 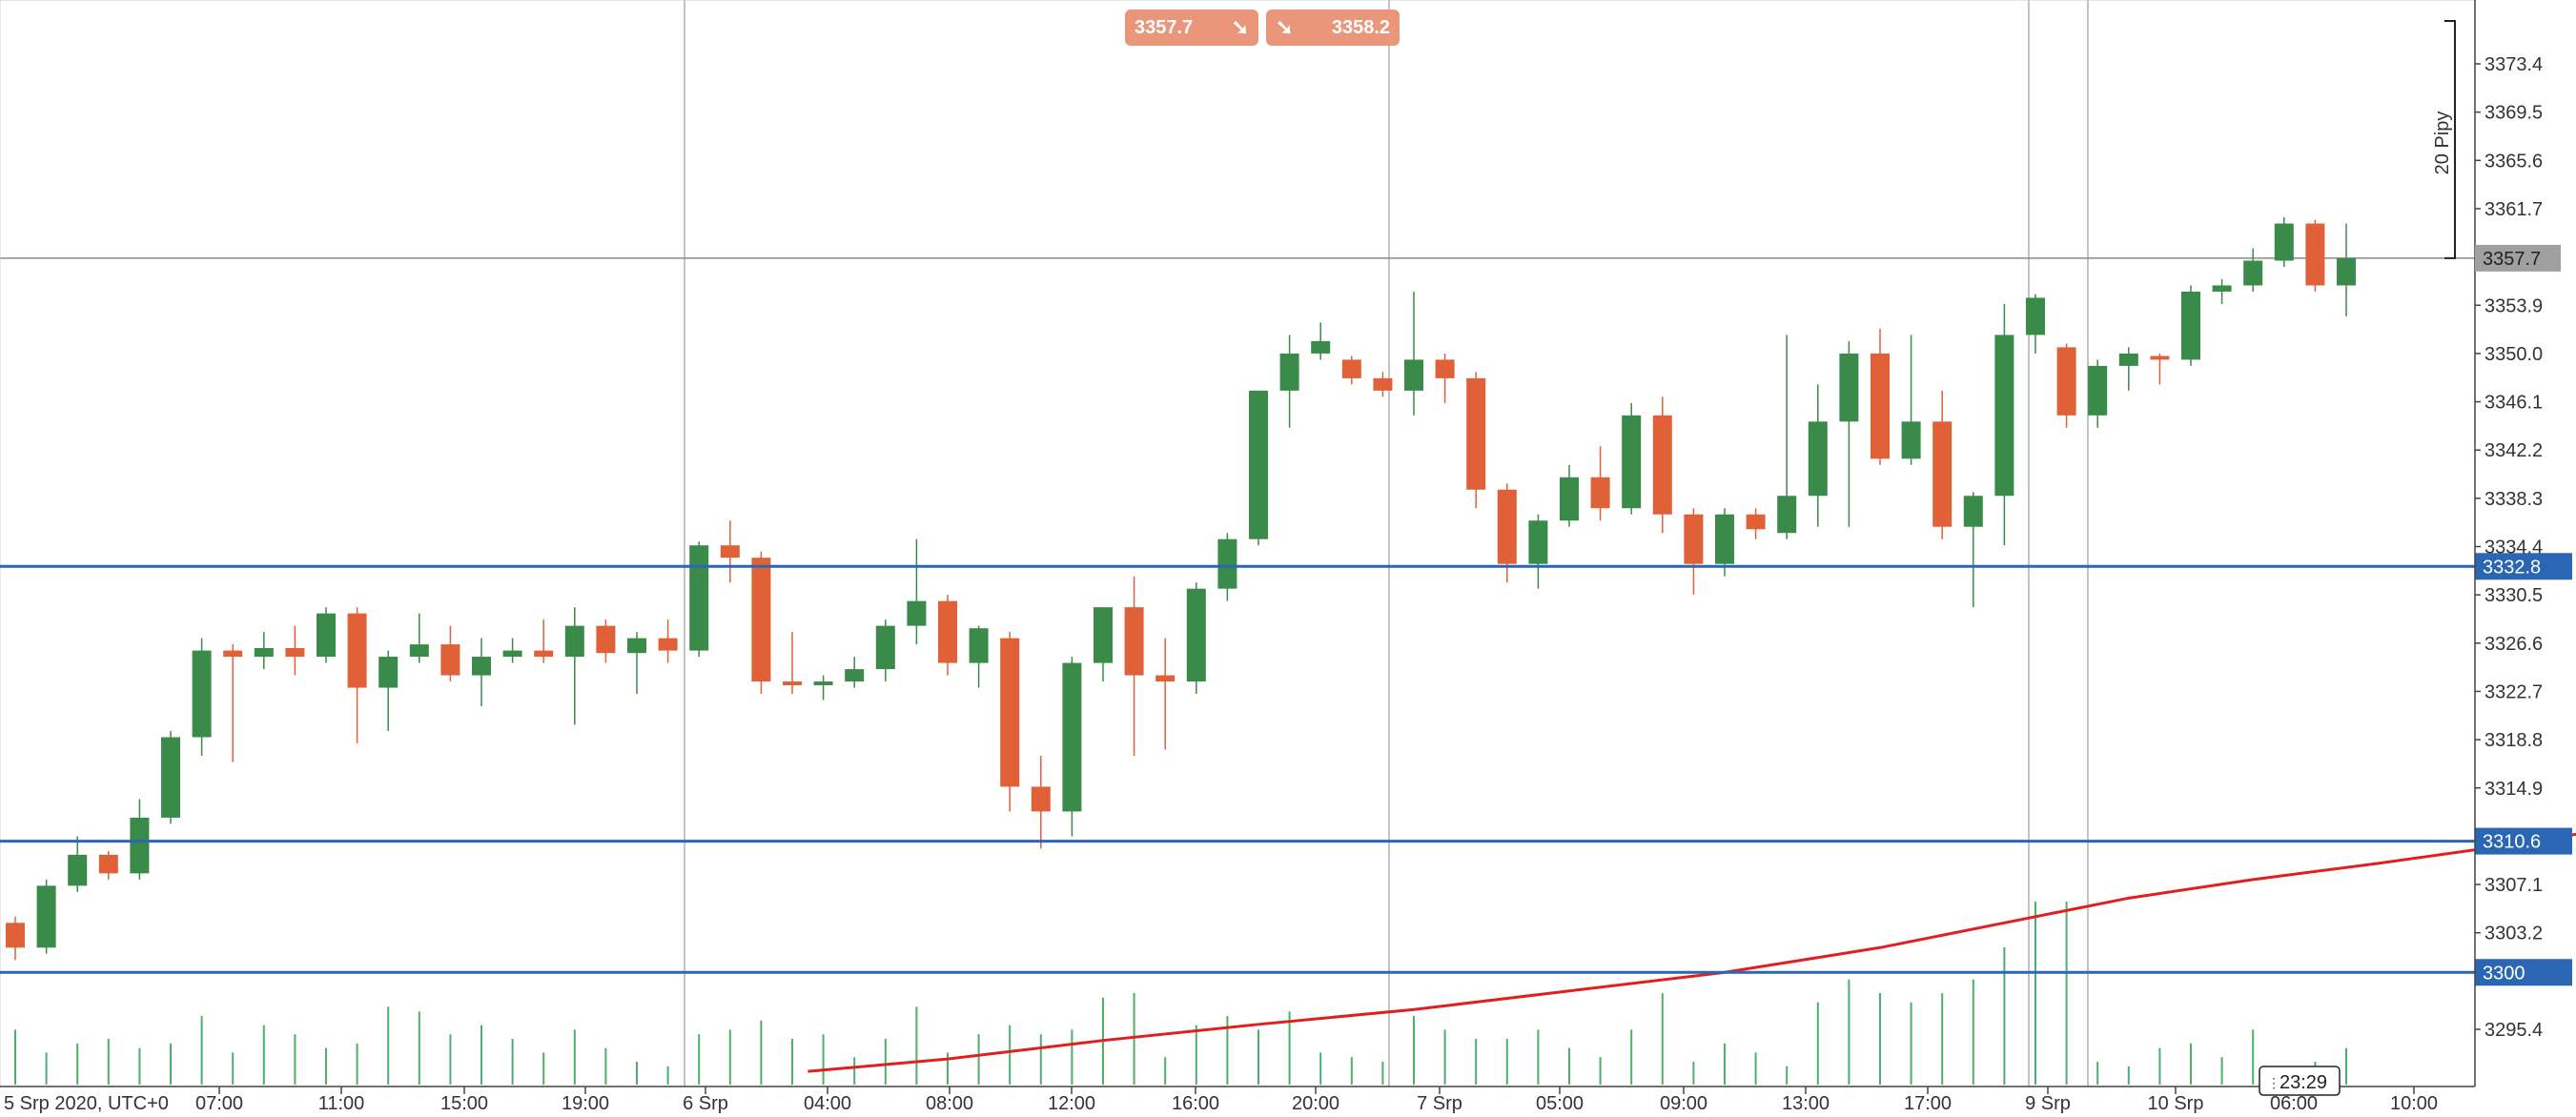 What do you see at coordinates (1191, 28) in the screenshot?
I see `sell-quote-button: 3357.7 ➘` at bounding box center [1191, 28].